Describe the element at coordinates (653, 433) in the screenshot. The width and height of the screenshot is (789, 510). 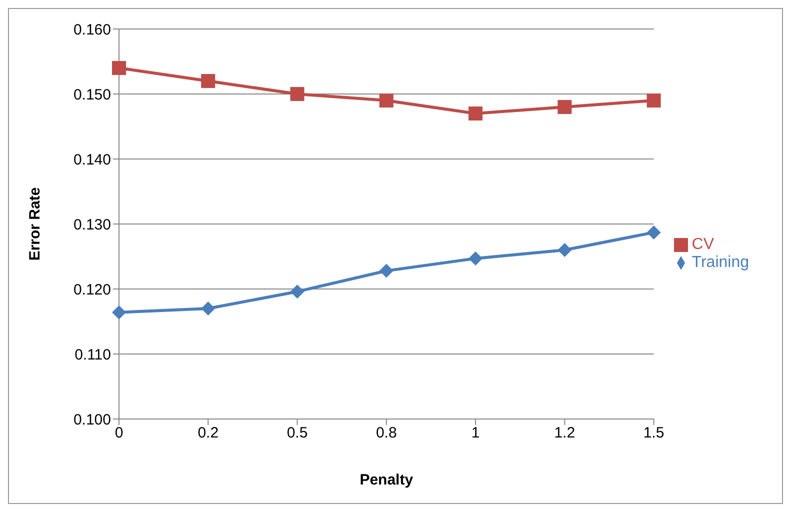
I see `x-tick-label: 1.5` at that location.